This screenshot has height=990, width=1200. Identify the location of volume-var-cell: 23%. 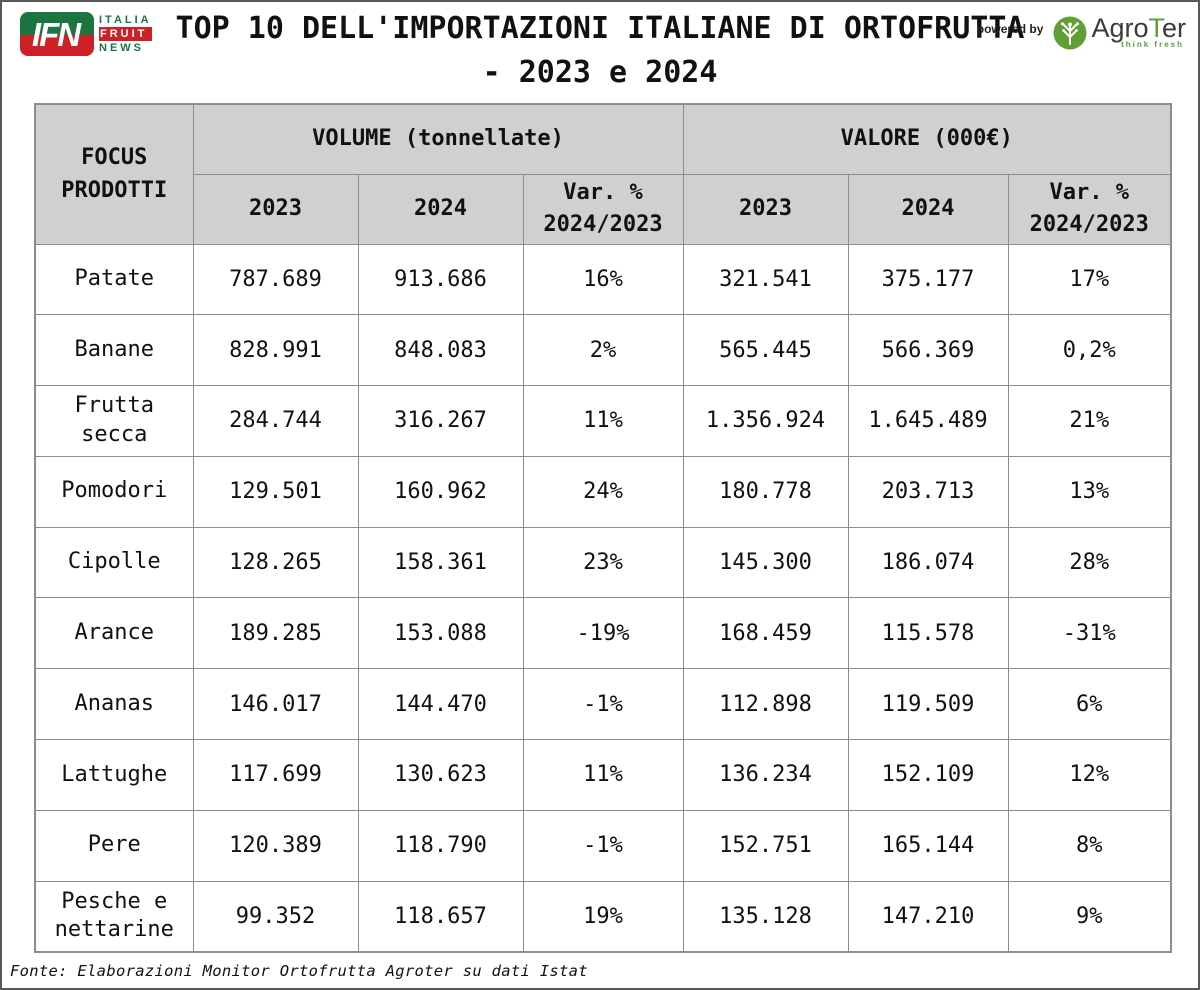
(603, 562).